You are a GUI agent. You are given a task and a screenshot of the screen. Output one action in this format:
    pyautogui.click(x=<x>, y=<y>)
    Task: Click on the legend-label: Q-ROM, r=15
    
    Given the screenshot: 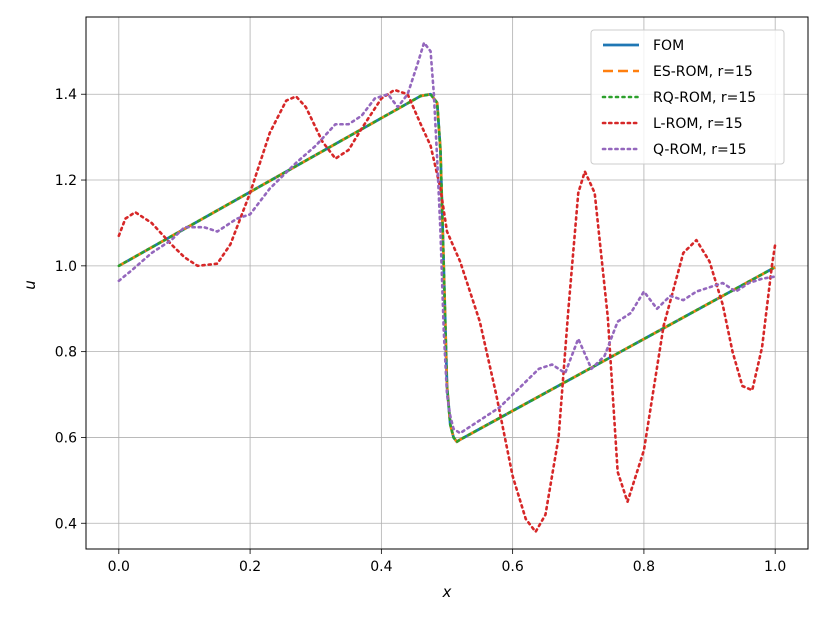 What is the action you would take?
    pyautogui.click(x=700, y=150)
    